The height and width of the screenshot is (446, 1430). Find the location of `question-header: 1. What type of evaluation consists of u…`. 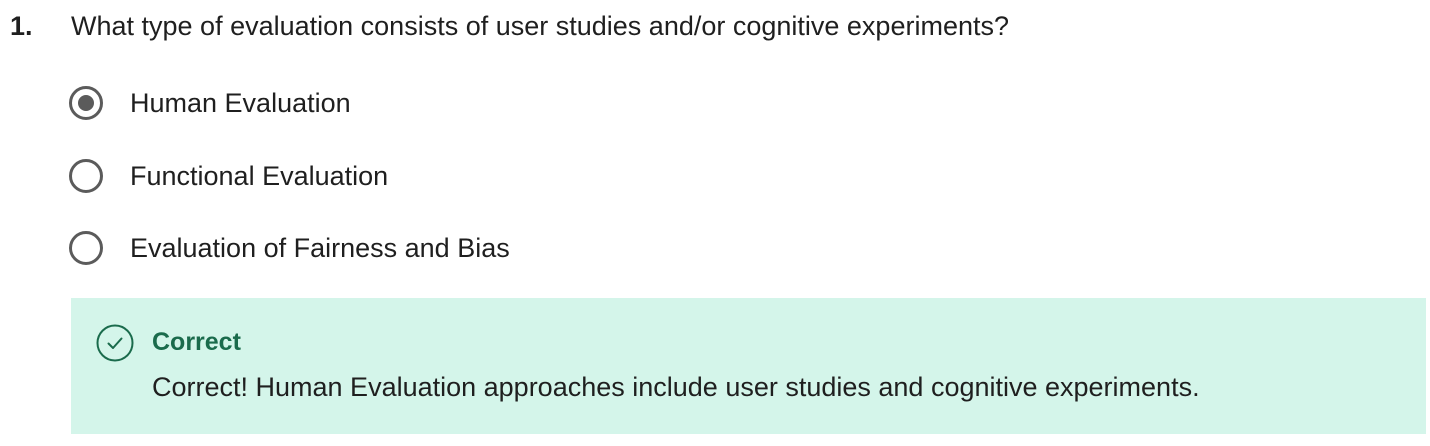

question-header: 1. What type of evaluation consists of u… is located at coordinates (715, 26).